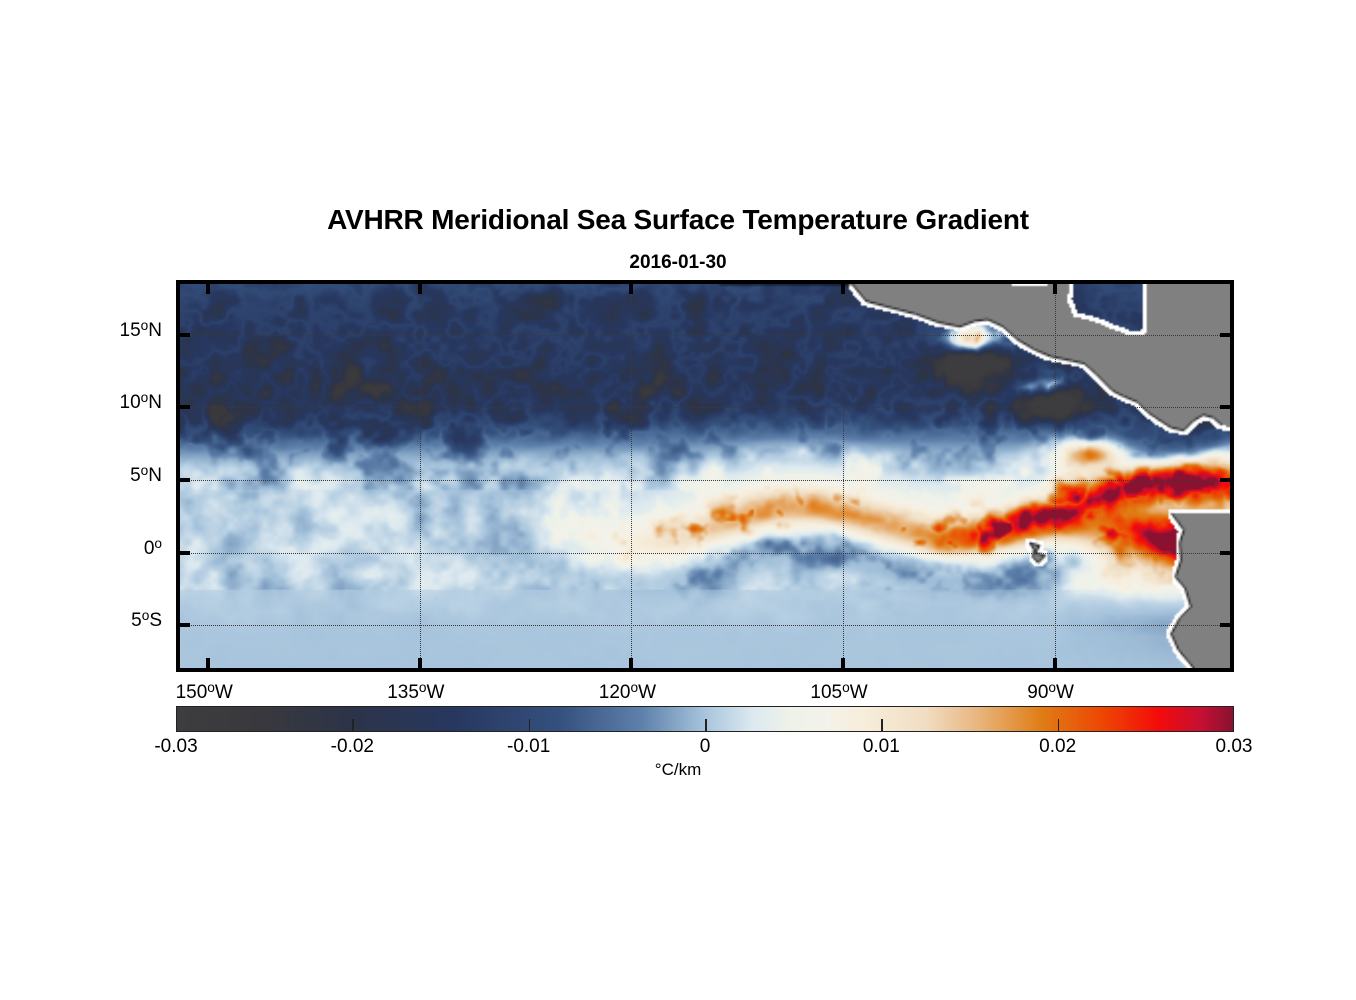 The image size is (1356, 1000). I want to click on y-tick-label-4: 5oS, so click(146, 620).